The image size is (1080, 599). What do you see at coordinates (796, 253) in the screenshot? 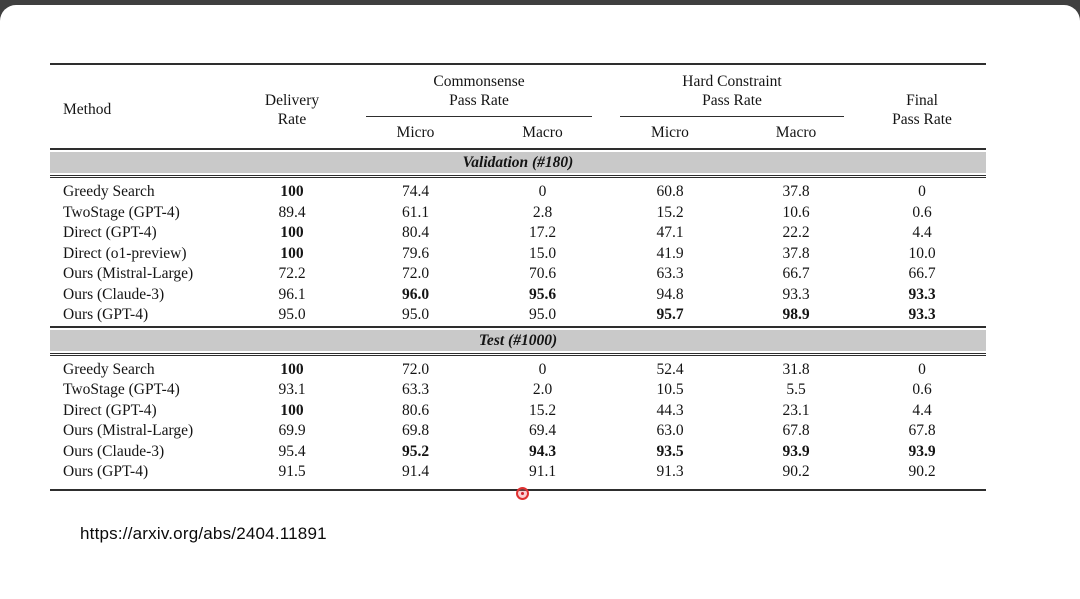
I see `value-cell: 37.8` at bounding box center [796, 253].